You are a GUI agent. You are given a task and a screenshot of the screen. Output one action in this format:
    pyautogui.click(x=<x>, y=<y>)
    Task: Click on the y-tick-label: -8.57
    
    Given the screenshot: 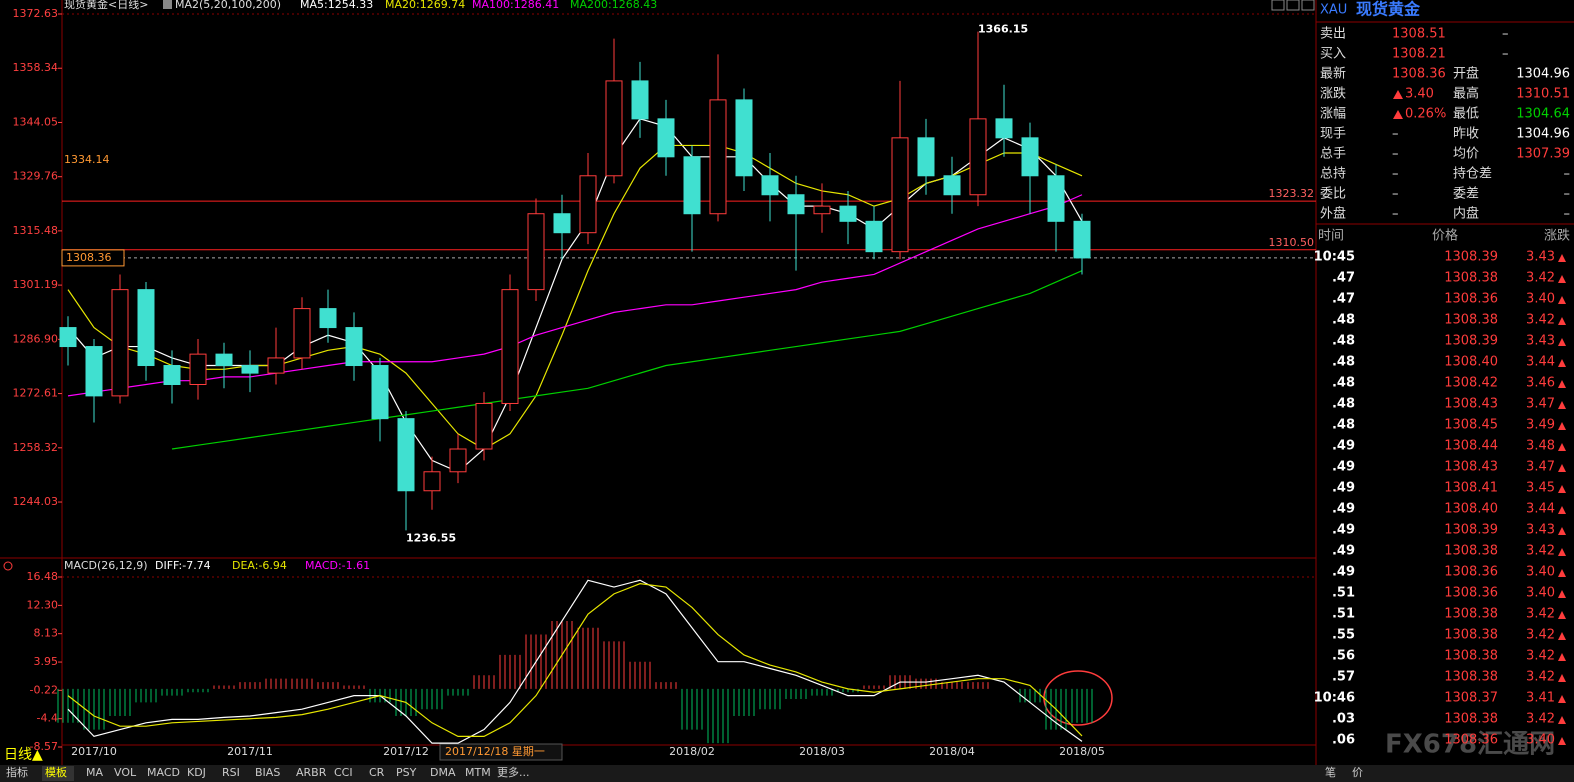 What is the action you would take?
    pyautogui.click(x=44, y=746)
    